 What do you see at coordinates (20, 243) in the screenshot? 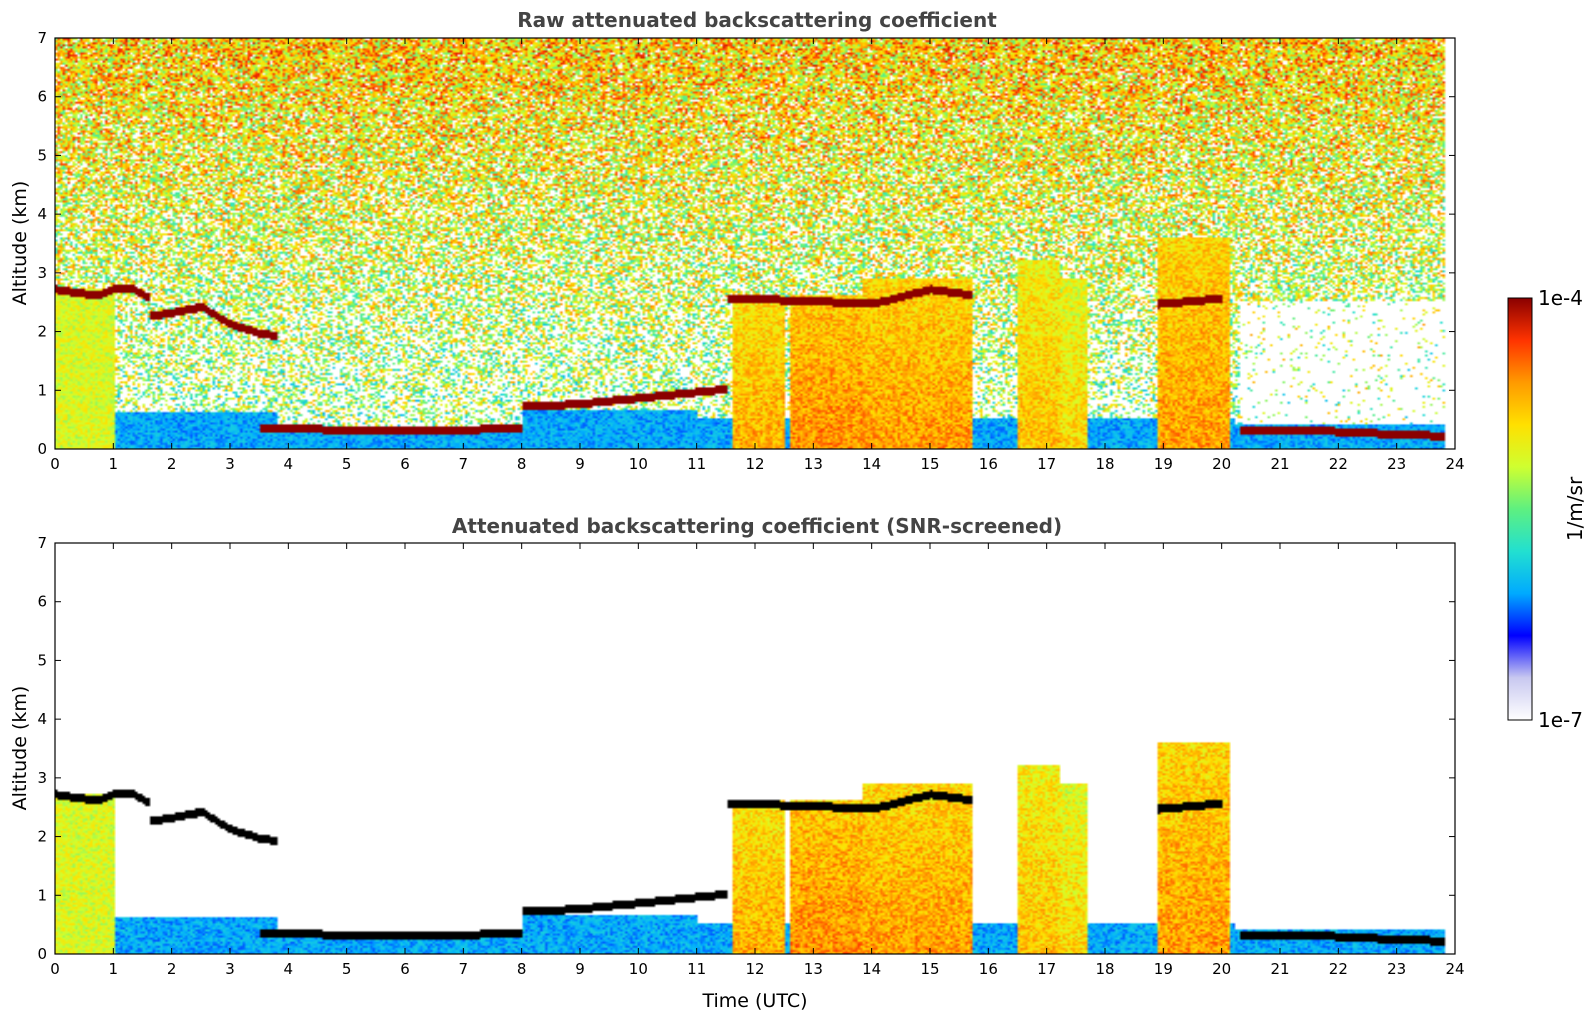
I see `y-axis-label-raw: Altitude (km)` at bounding box center [20, 243].